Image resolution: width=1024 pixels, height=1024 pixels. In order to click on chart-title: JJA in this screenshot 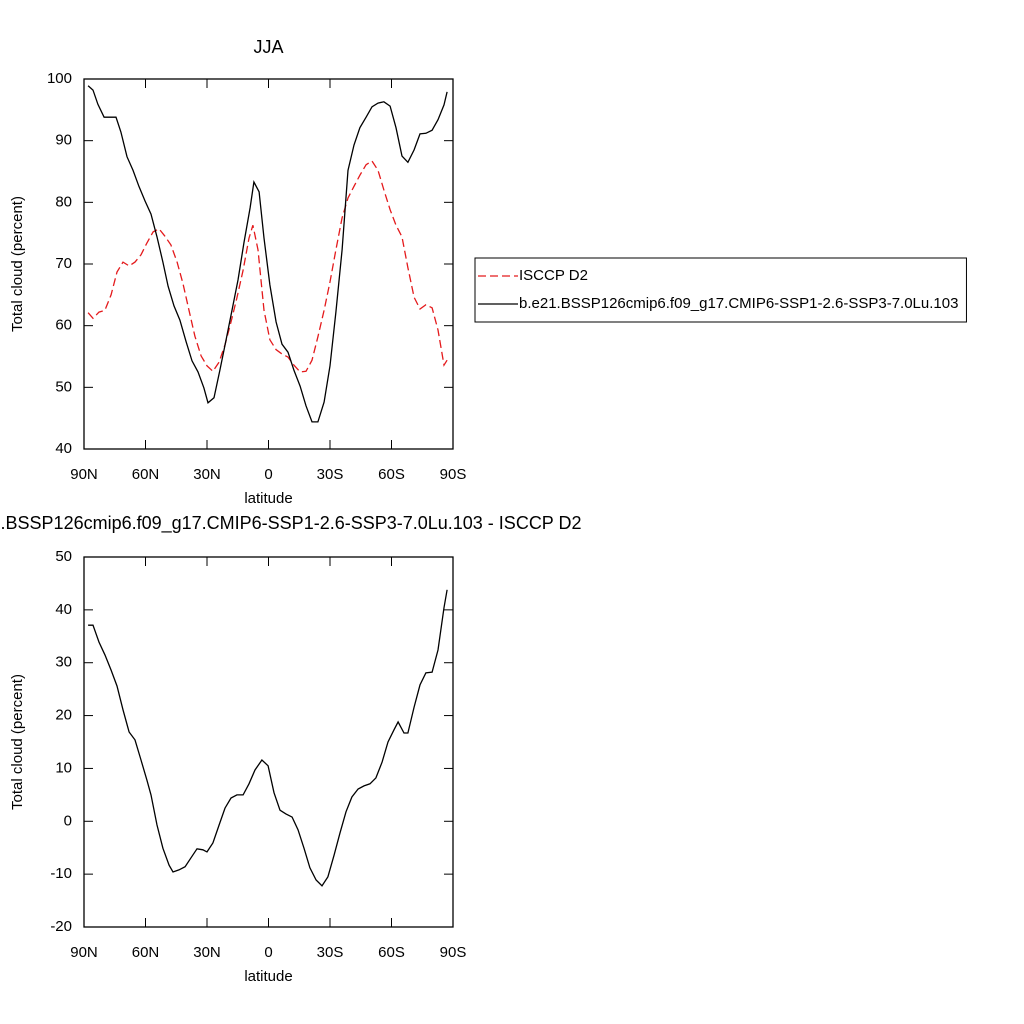, I will do `click(268, 47)`.